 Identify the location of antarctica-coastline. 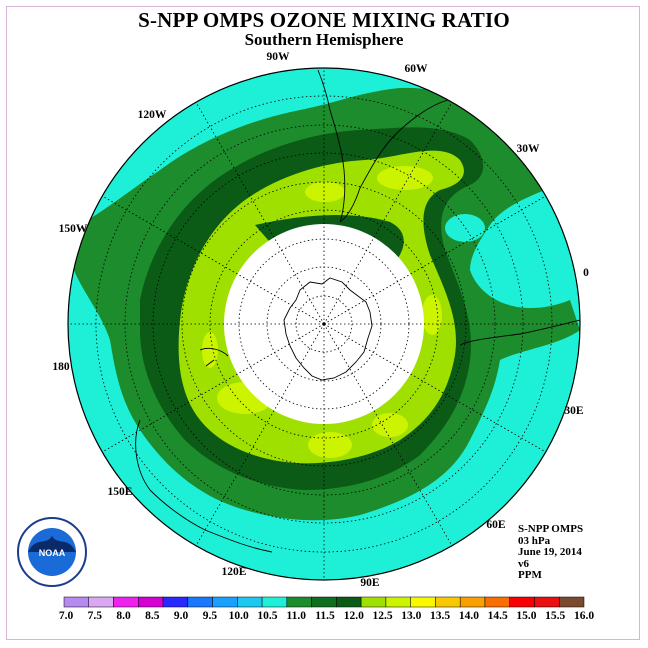
(328, 329).